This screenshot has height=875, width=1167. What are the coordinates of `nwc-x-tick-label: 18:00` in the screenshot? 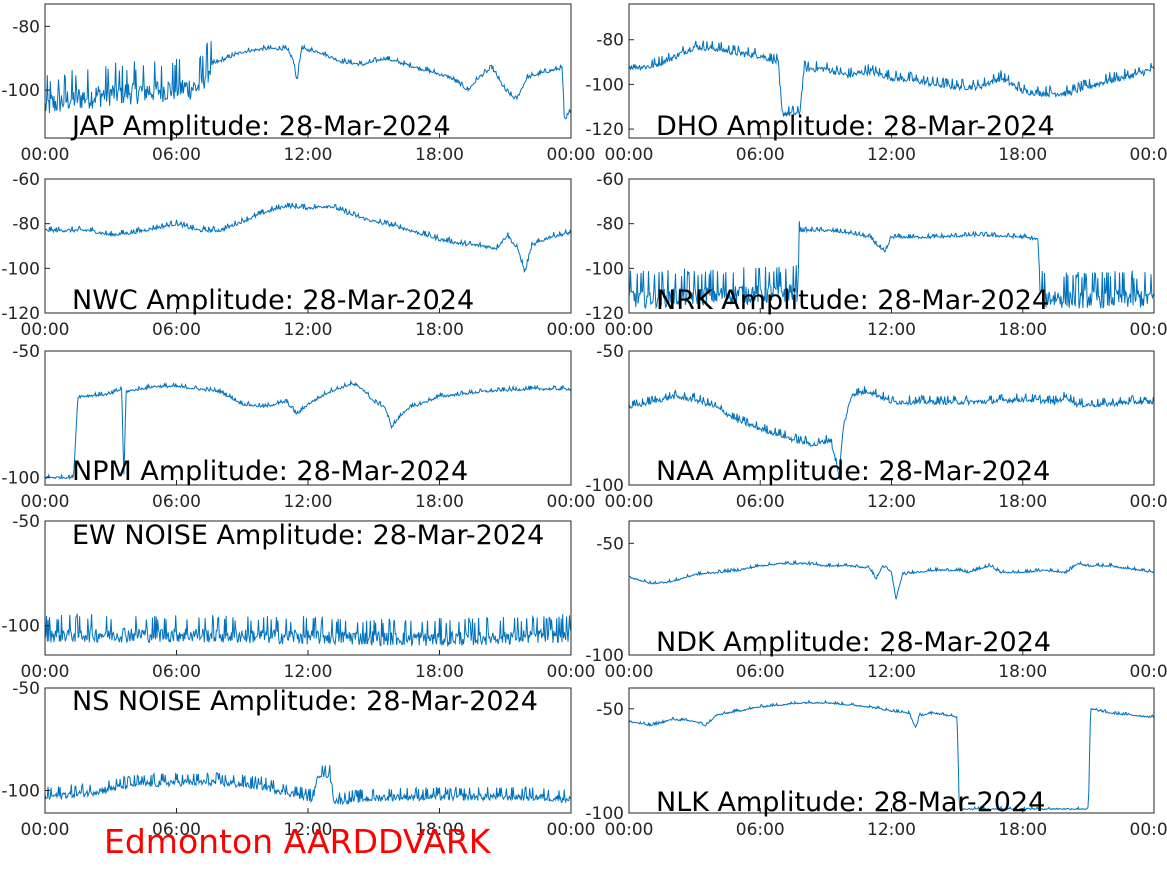 It's located at (439, 330).